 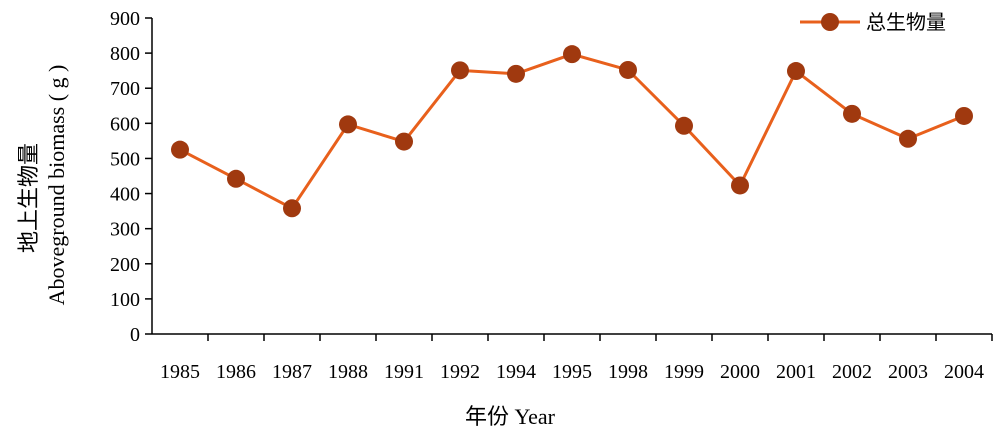 What do you see at coordinates (964, 372) in the screenshot?
I see `x-tick-label: 2004` at bounding box center [964, 372].